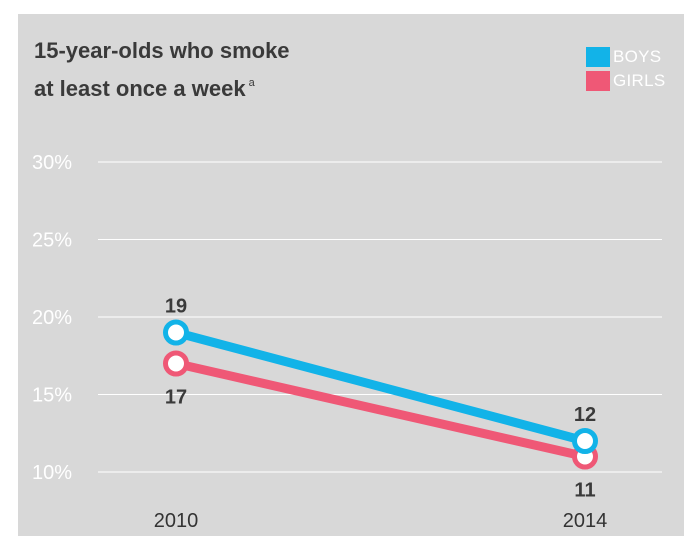 The width and height of the screenshot is (684, 536). I want to click on legend-swatch-boys, so click(598, 57).